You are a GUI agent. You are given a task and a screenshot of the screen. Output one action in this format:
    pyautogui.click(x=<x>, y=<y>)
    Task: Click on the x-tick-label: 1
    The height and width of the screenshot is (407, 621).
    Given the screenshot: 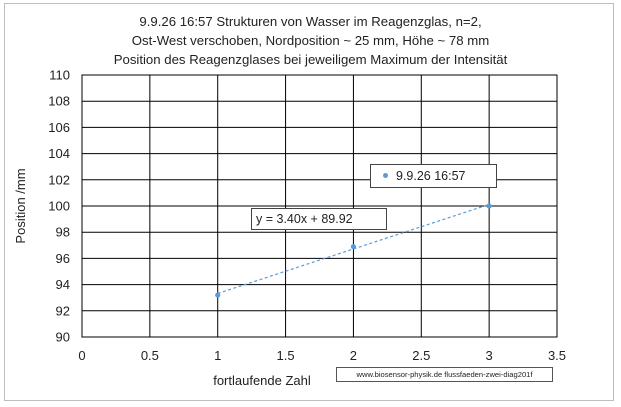 What is the action you would take?
    pyautogui.click(x=217, y=355)
    